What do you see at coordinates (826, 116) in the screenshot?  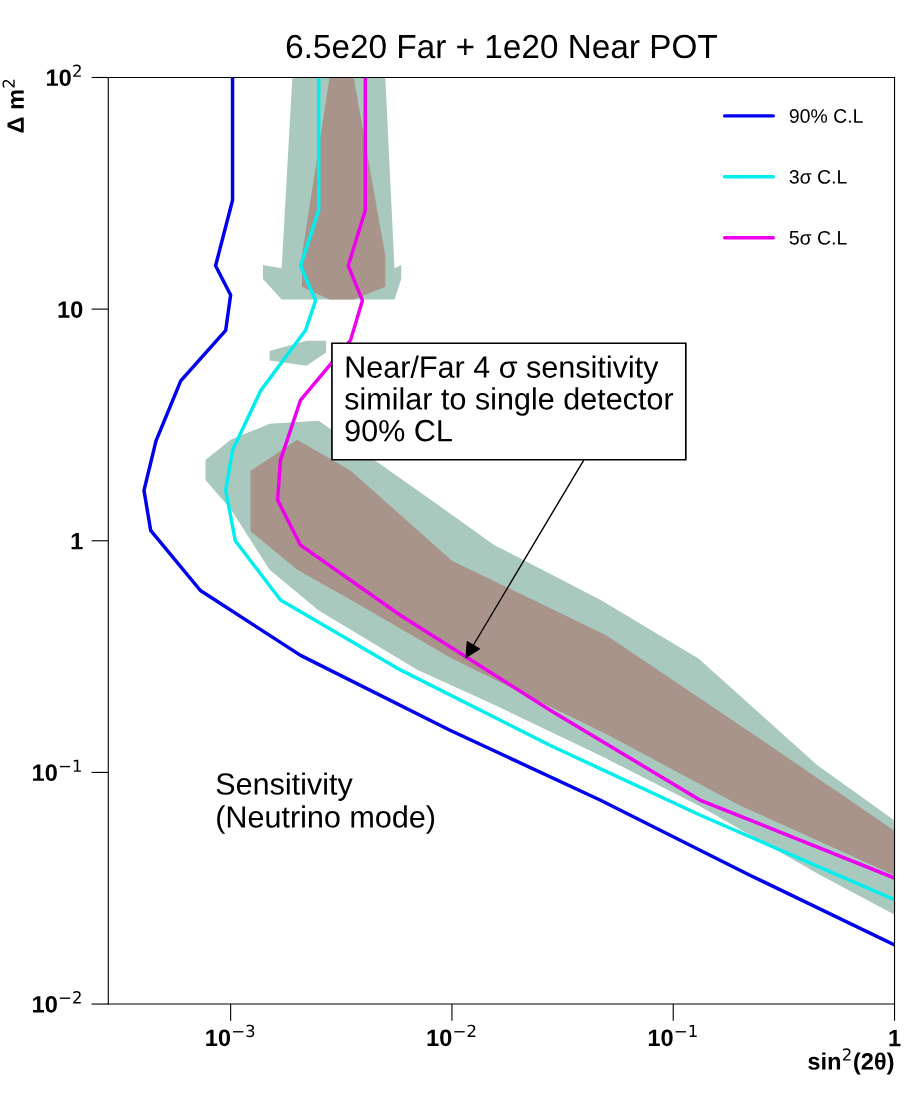 I see `legend-label: 90% C.L` at bounding box center [826, 116].